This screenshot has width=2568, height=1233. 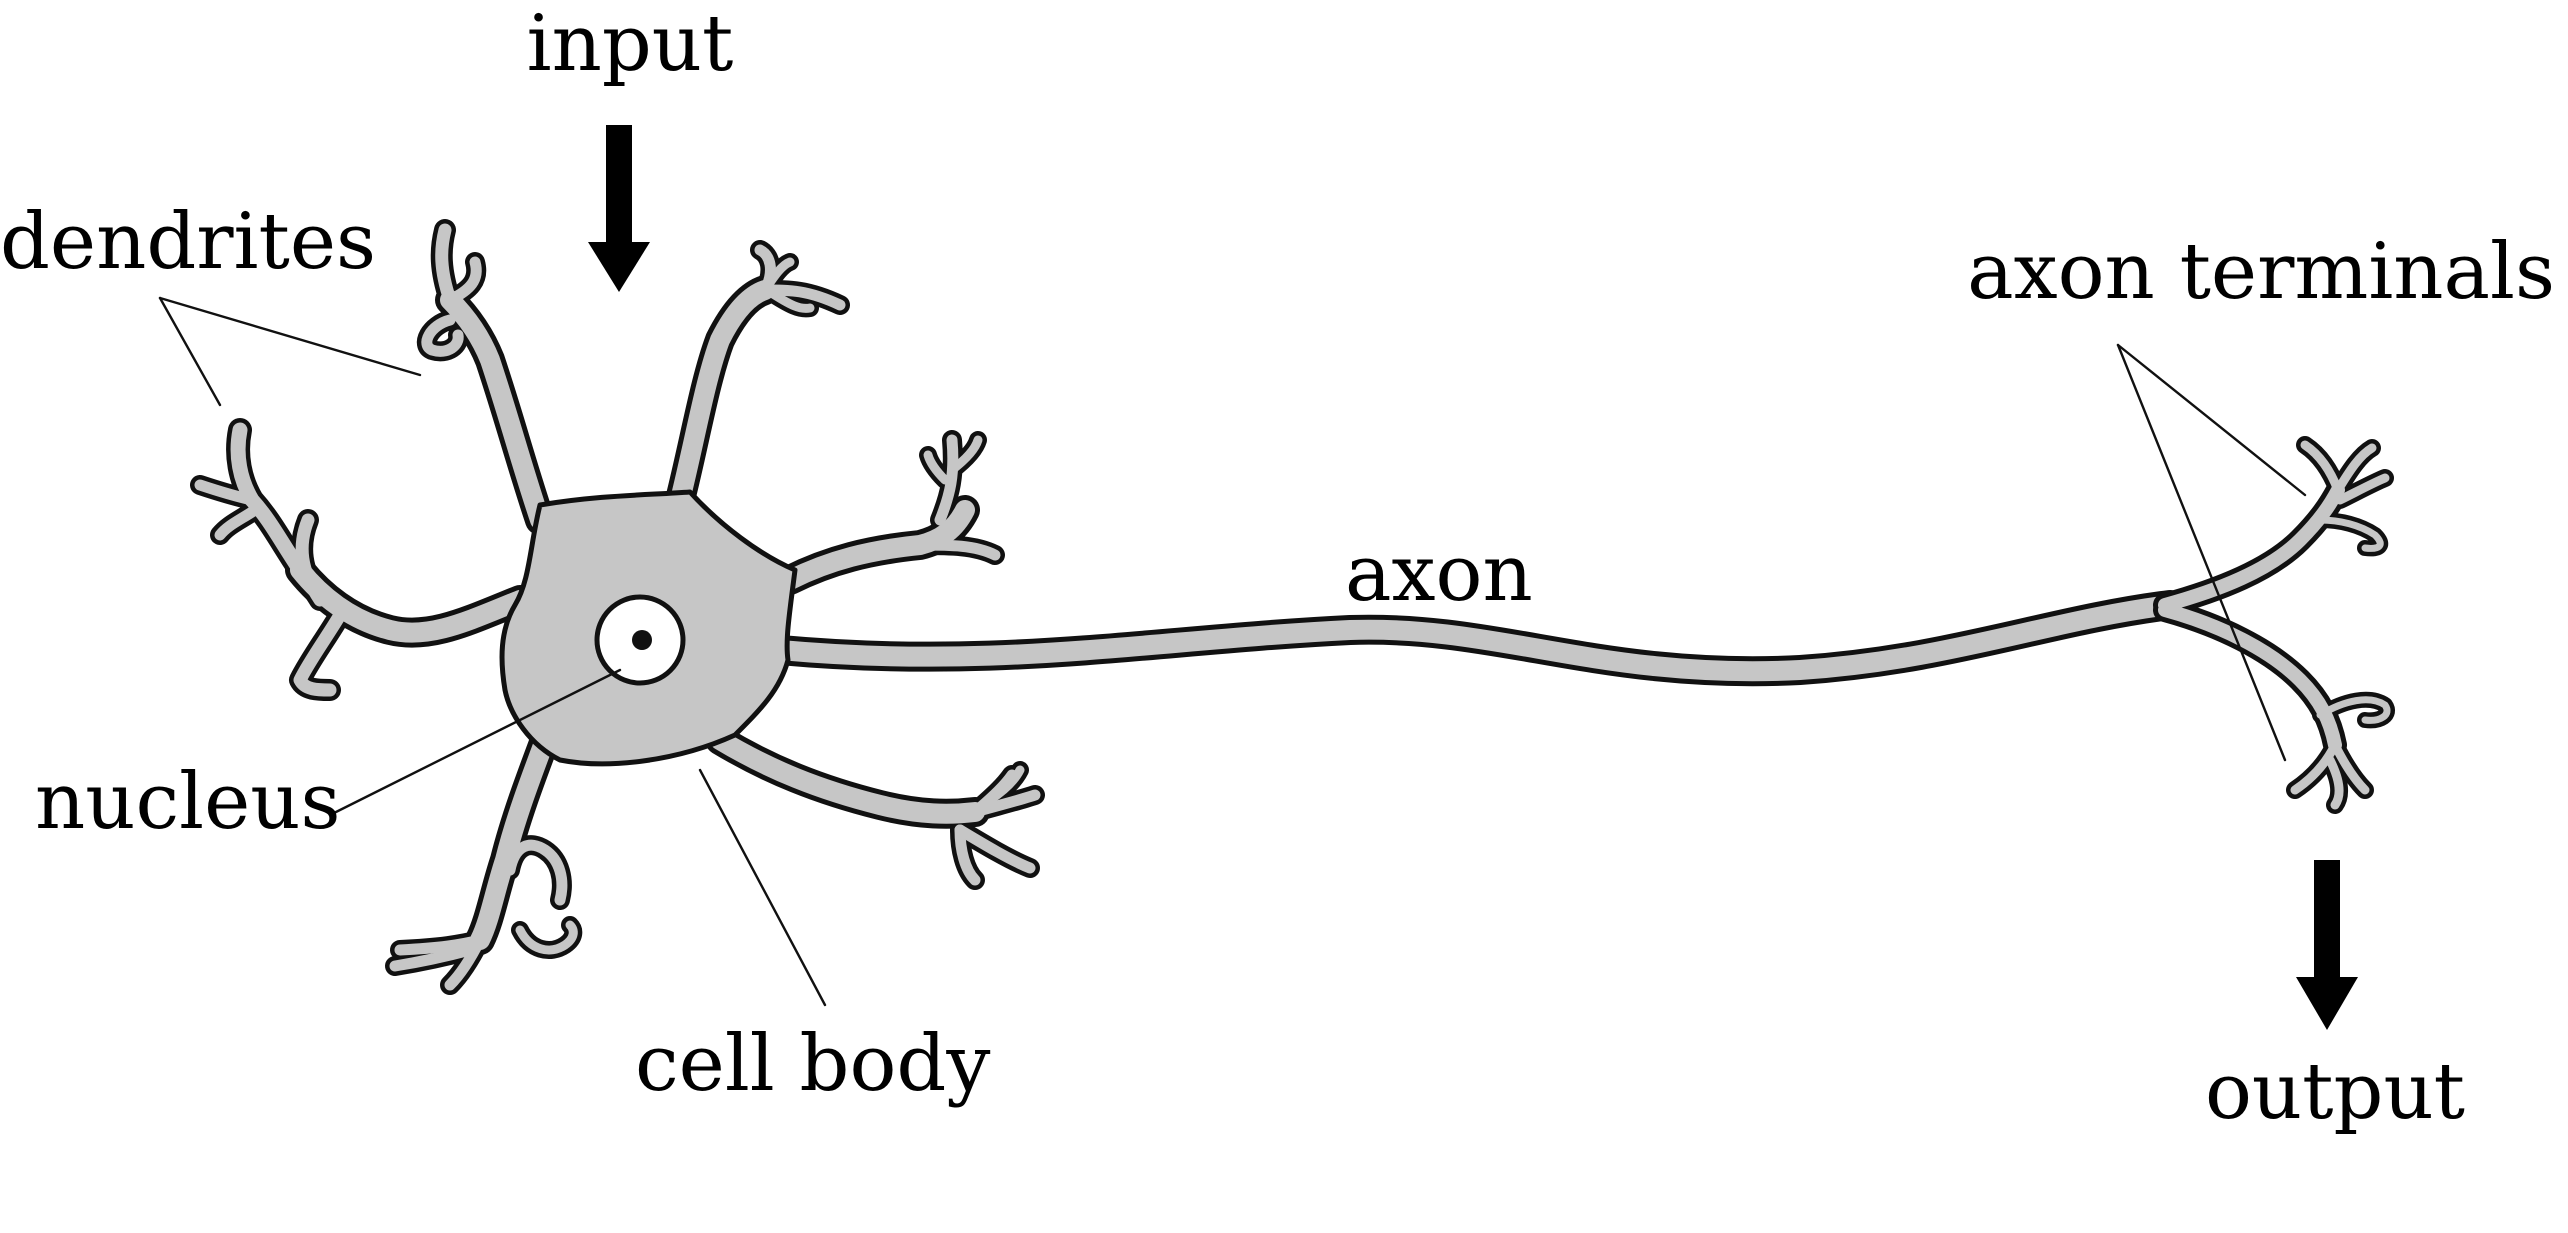 I want to click on cell-body-label: cell body, so click(x=812, y=1064).